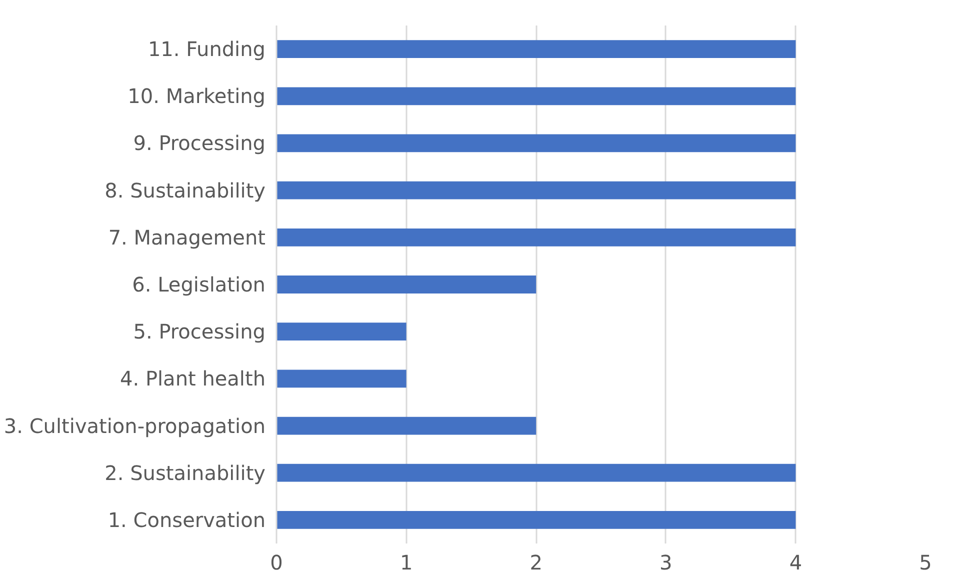 The image size is (955, 577). What do you see at coordinates (199, 284) in the screenshot?
I see `y-tick-label: 6. Legislation` at bounding box center [199, 284].